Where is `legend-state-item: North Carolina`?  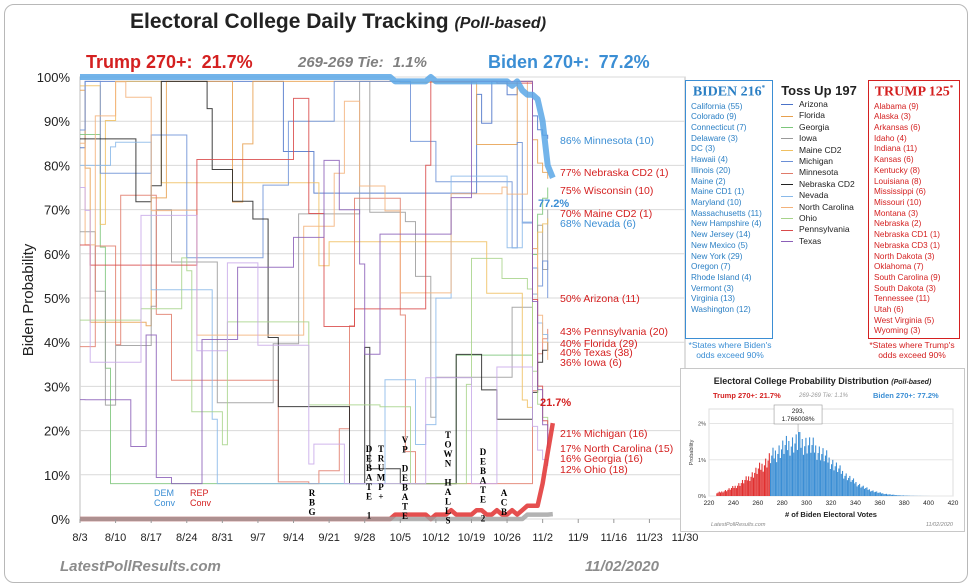
legend-state-item: North Carolina is located at coordinates (819, 207).